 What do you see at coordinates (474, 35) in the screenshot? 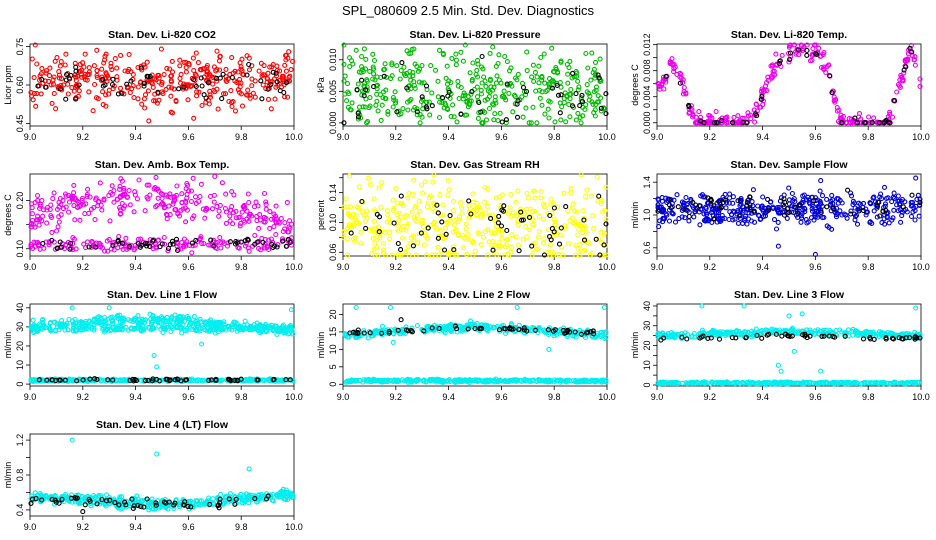
I see `chart-title: Stan. Dev. Li-820 Pressure` at bounding box center [474, 35].